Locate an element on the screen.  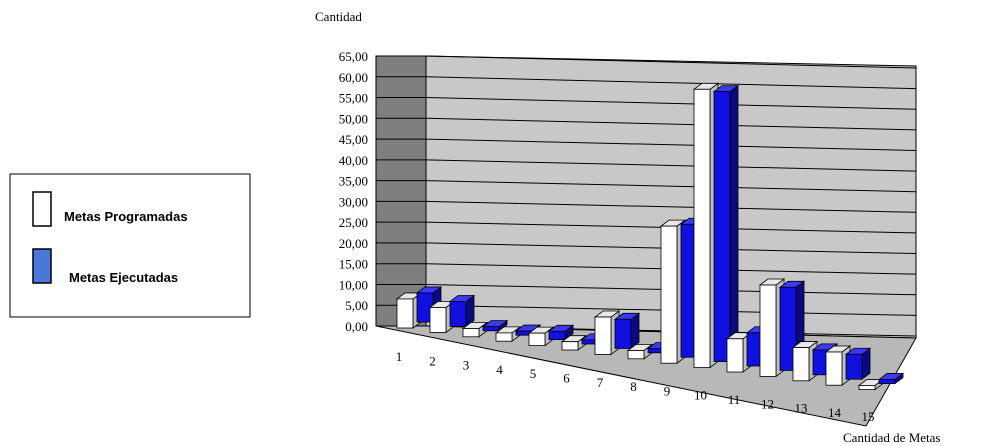
y-tick-label: 20,00 is located at coordinates (353, 243).